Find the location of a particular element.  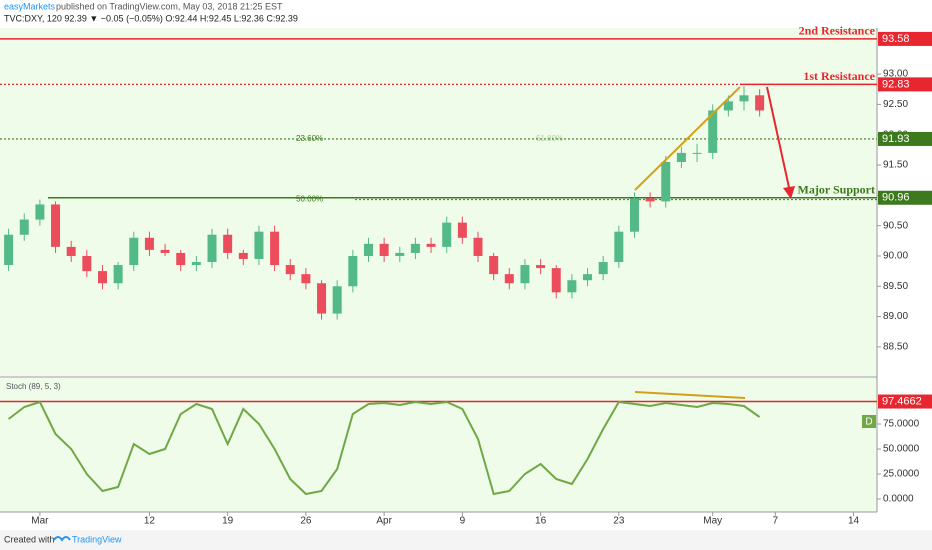

y-tick-label: 90.50 is located at coordinates (895, 225).